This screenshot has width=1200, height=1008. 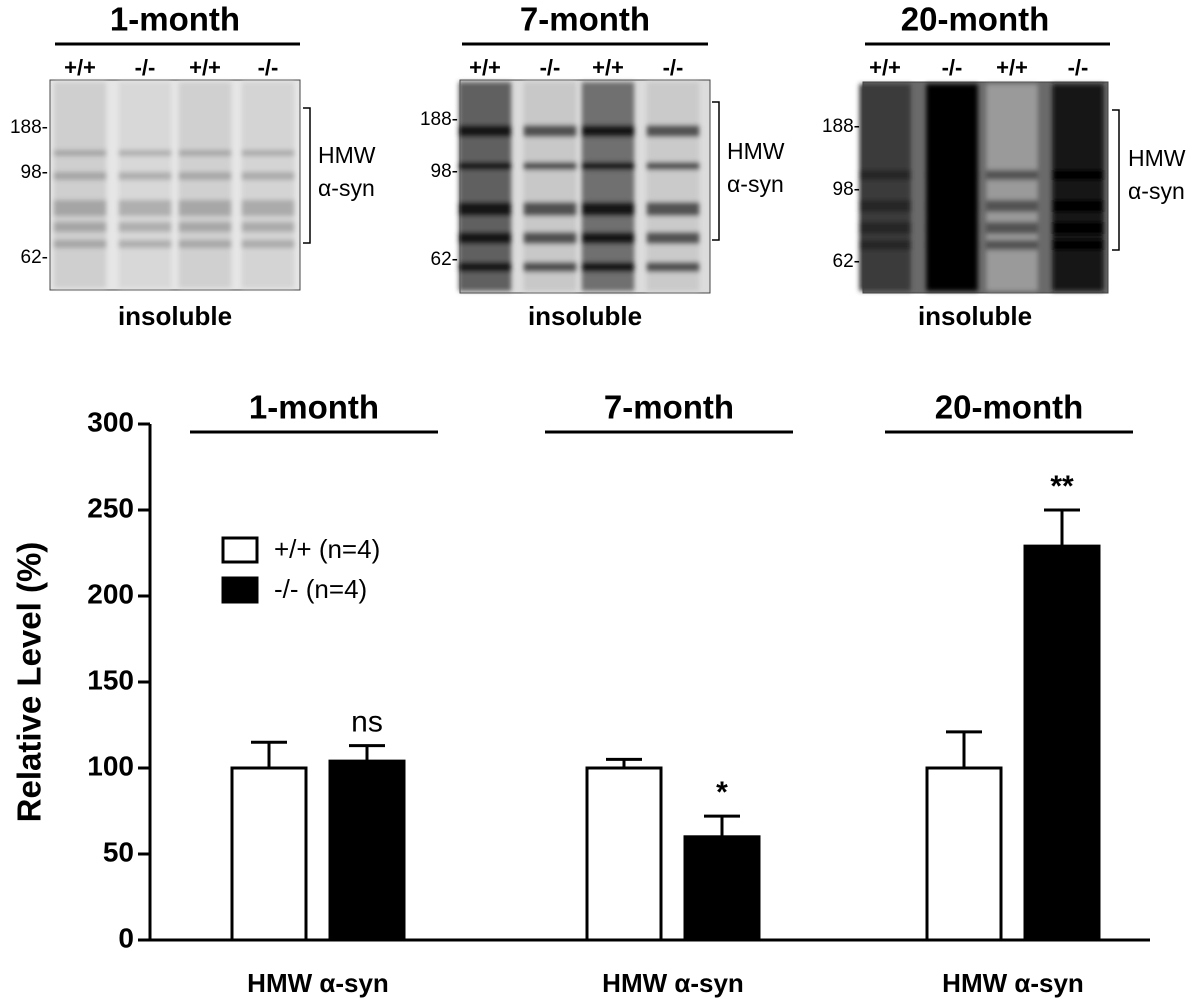 I want to click on marker-label: 188-, so click(x=439, y=119).